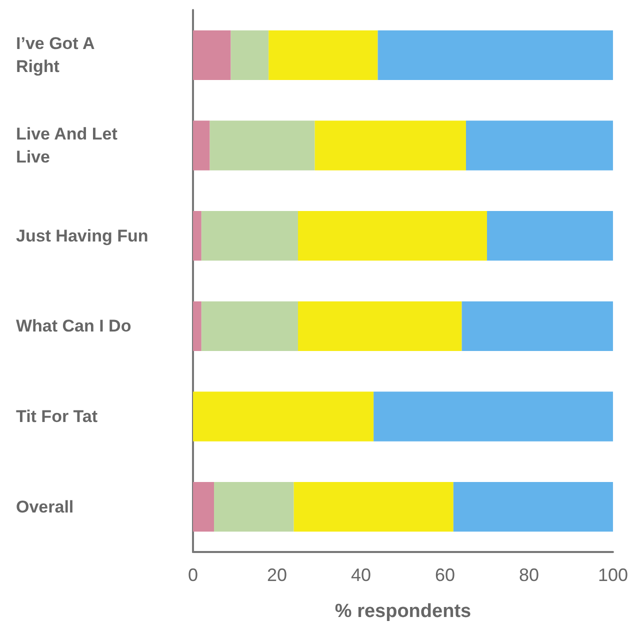 This screenshot has width=631, height=626. I want to click on y-tick-label: I’ve Got A Right, so click(57, 55).